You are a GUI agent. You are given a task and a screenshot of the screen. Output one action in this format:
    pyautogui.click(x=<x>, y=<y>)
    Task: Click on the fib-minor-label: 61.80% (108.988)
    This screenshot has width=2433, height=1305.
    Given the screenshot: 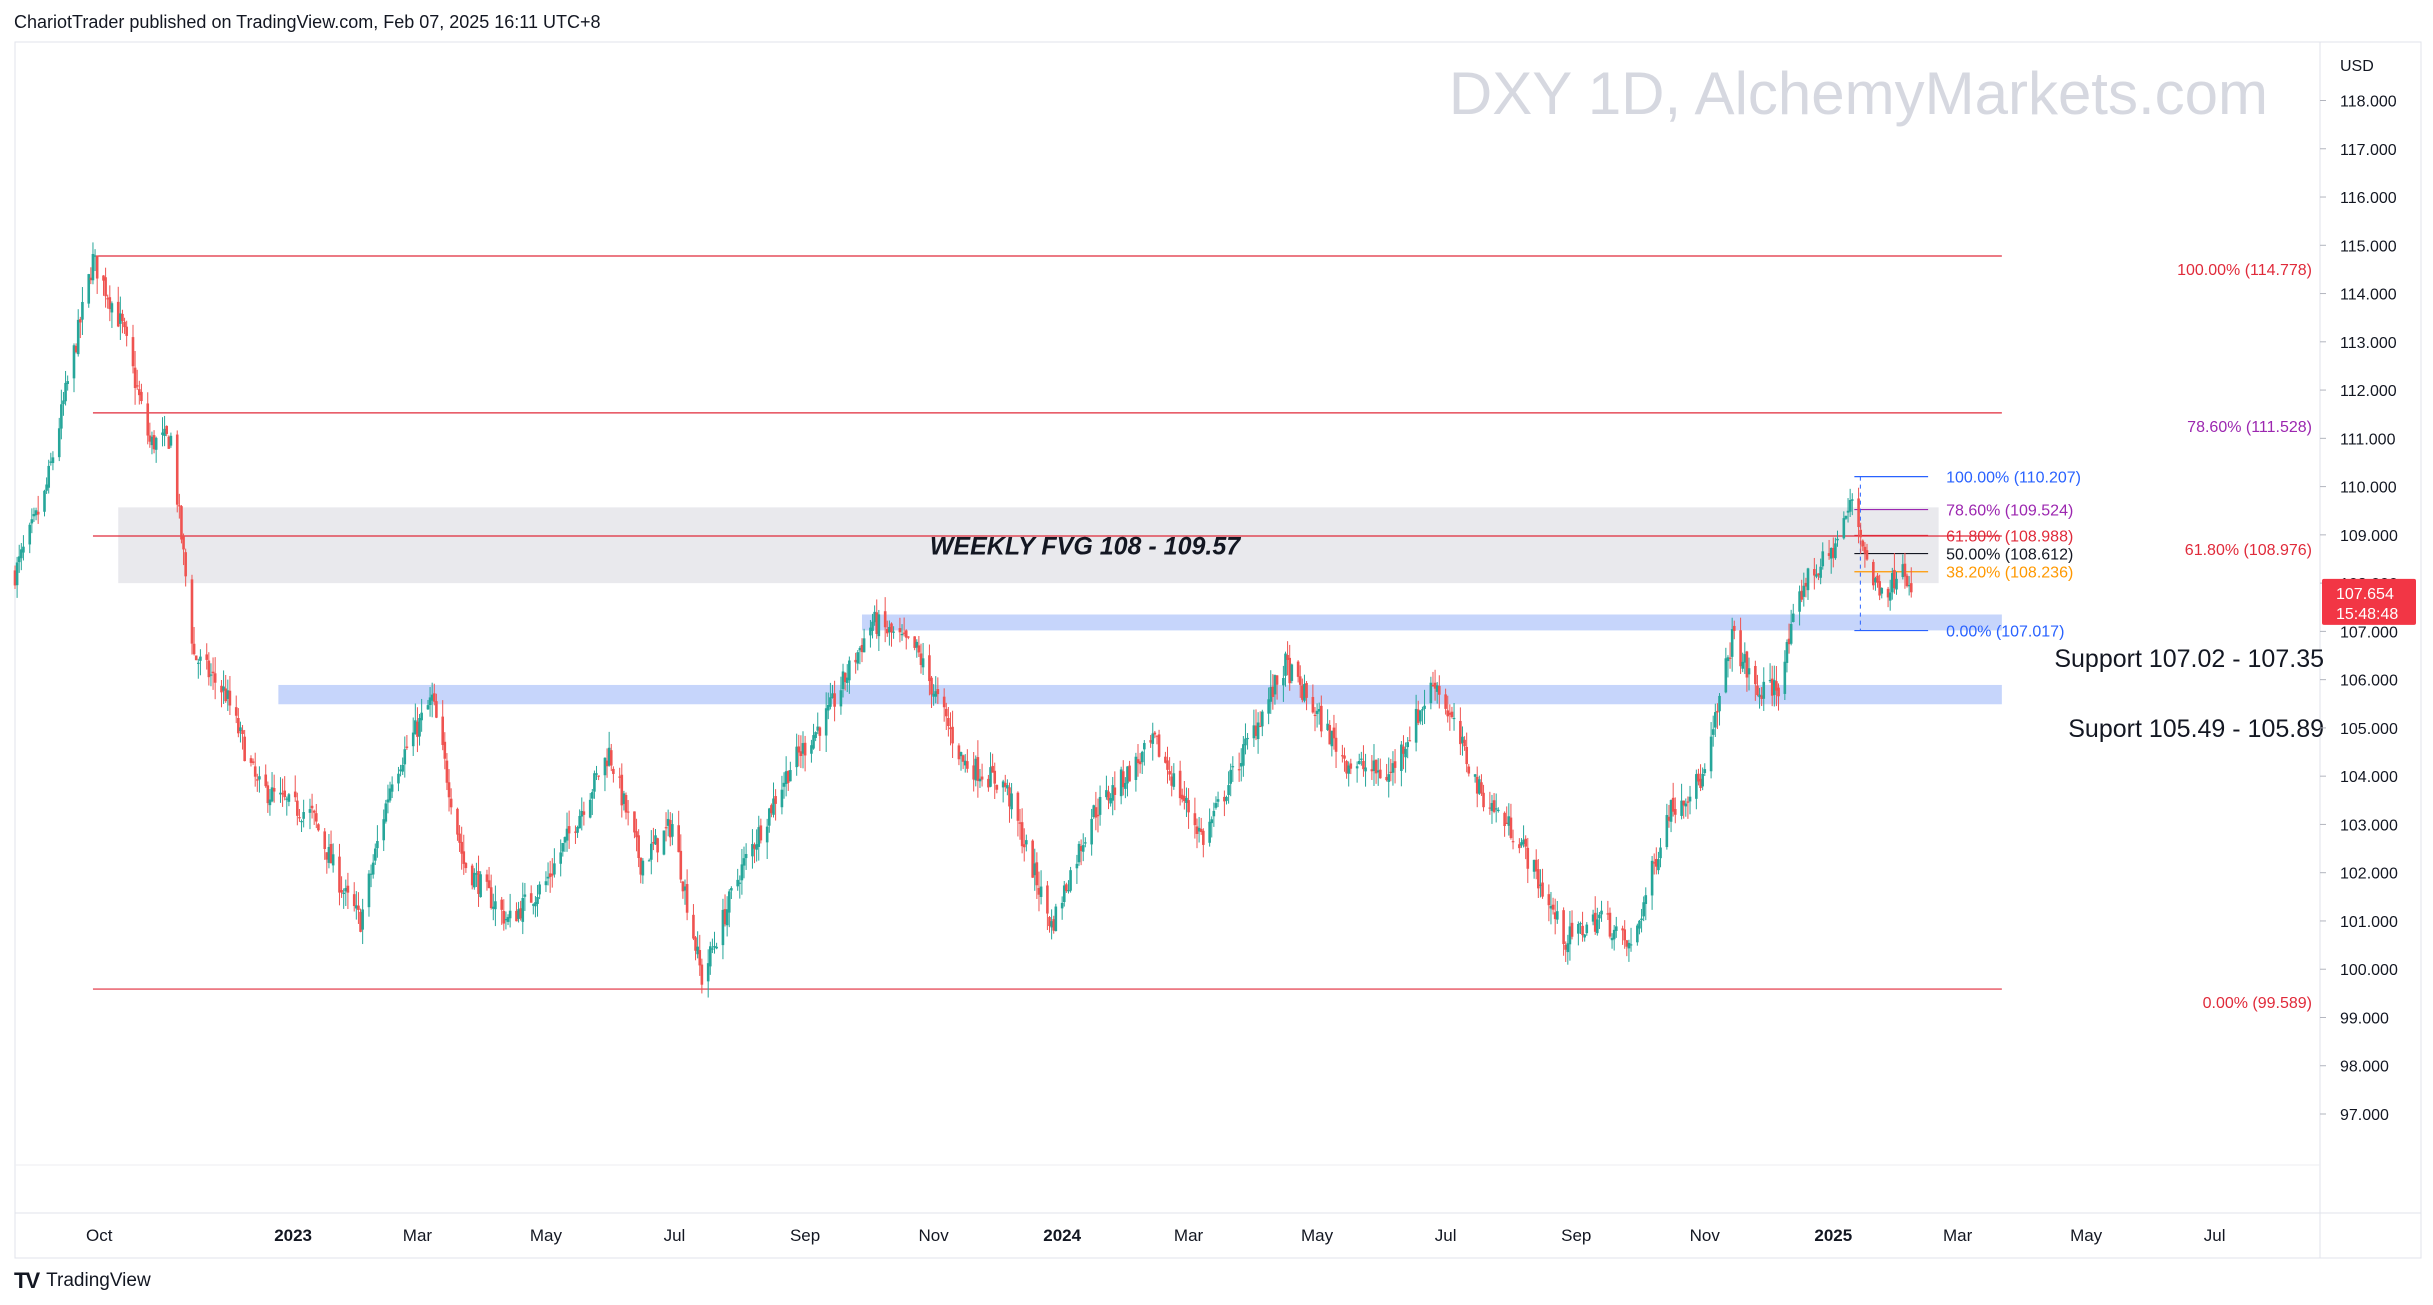 What is the action you would take?
    pyautogui.click(x=2009, y=536)
    